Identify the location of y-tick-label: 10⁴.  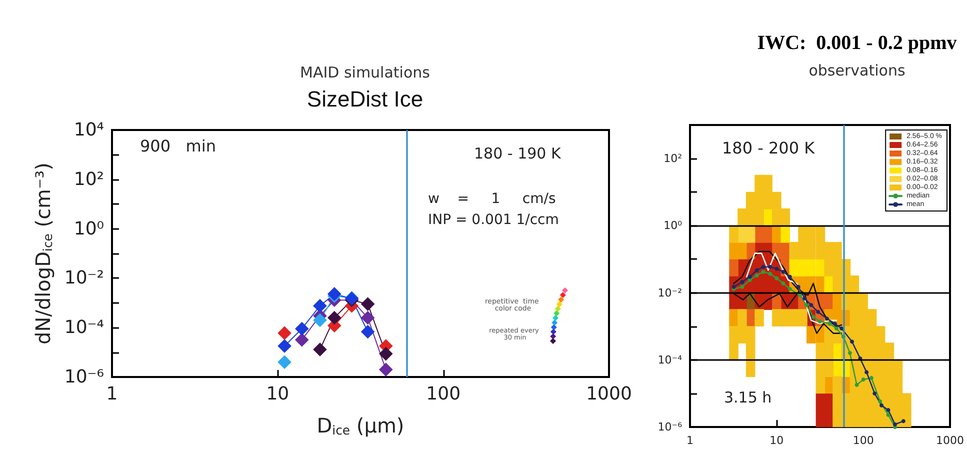
(89, 130).